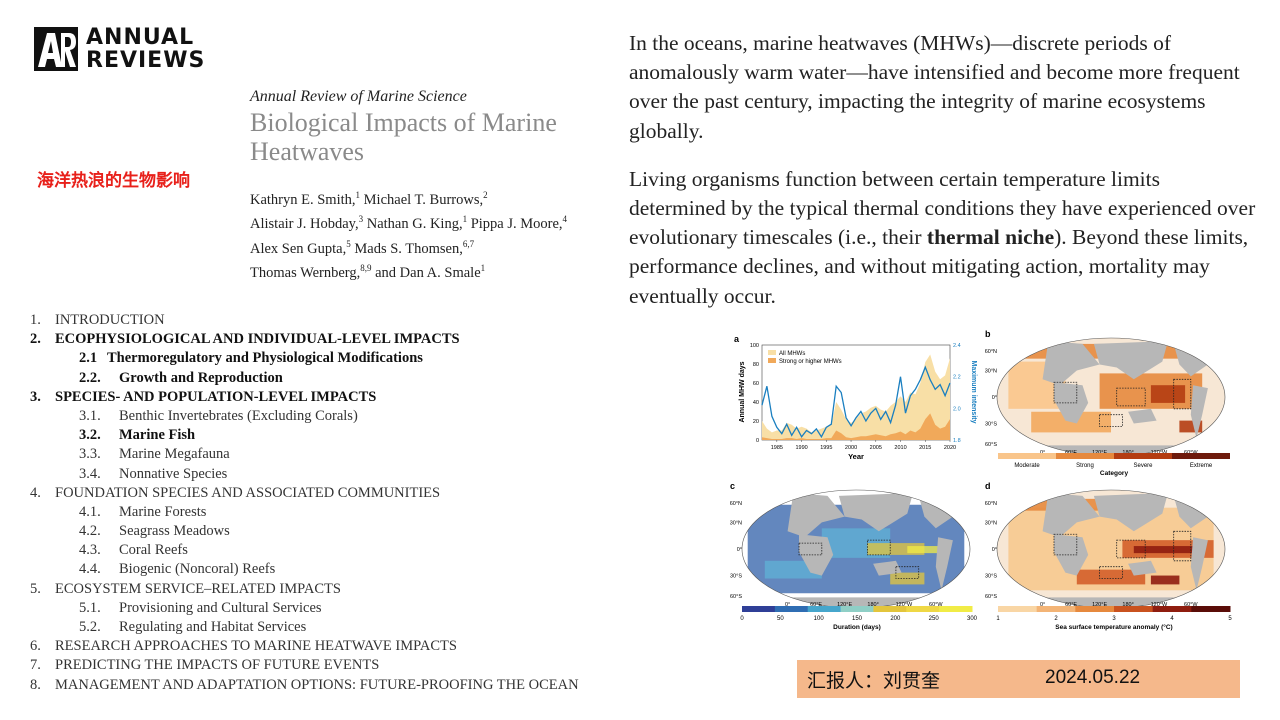 This screenshot has height=720, width=1280. What do you see at coordinates (991, 577) in the screenshot?
I see `lat-label: 30°S` at bounding box center [991, 577].